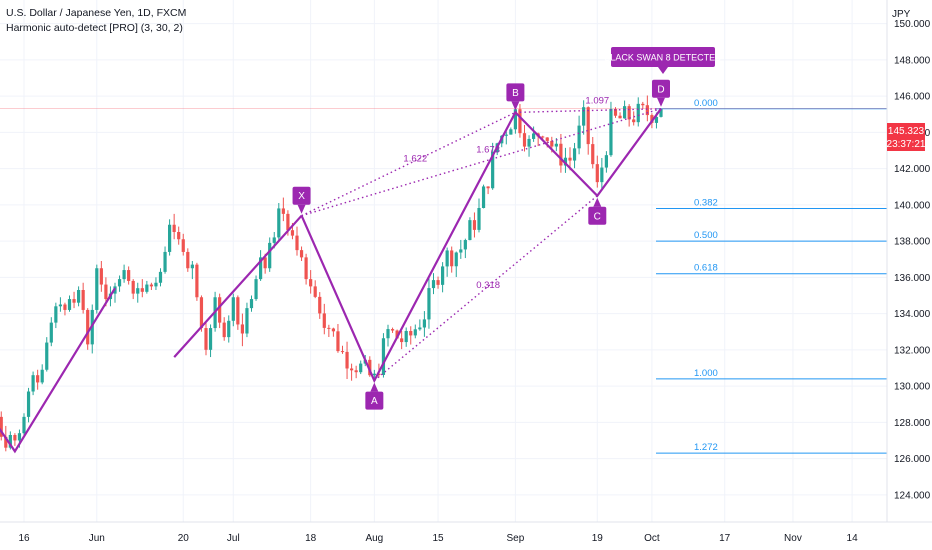  What do you see at coordinates (96, 13) in the screenshot?
I see `symbol-title: U.S. Dollar / Japanese Yen, 1D, FXCM` at bounding box center [96, 13].